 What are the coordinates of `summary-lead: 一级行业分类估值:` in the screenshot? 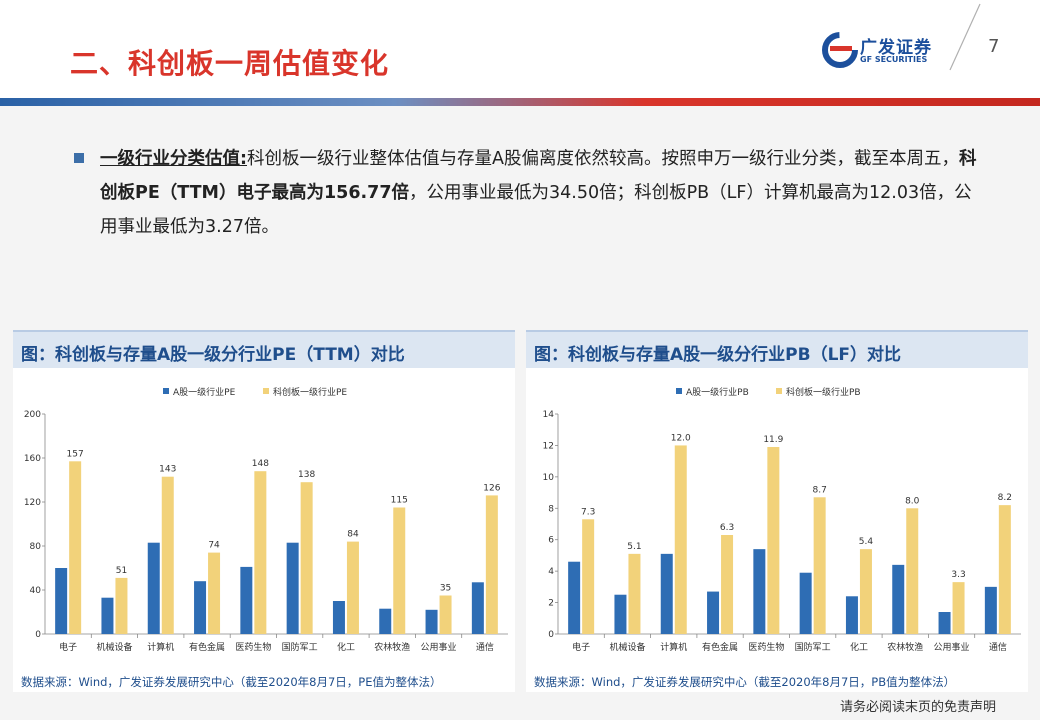 It's located at (173, 159).